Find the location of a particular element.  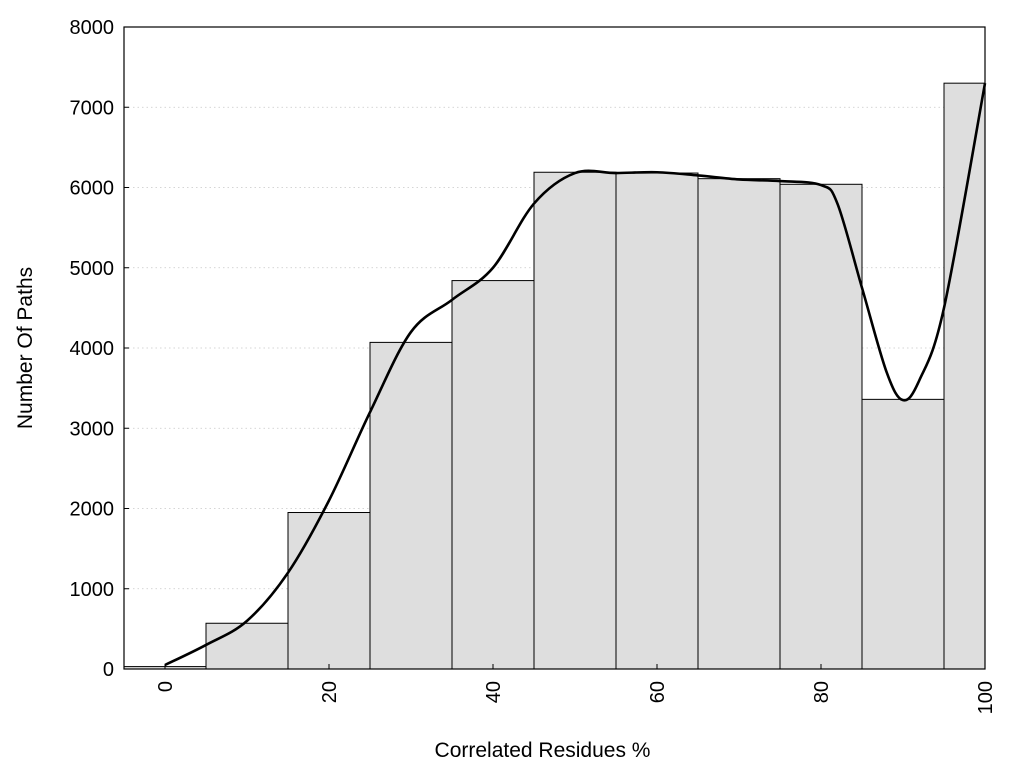

y-tick-label-0: 0 is located at coordinates (108, 670).